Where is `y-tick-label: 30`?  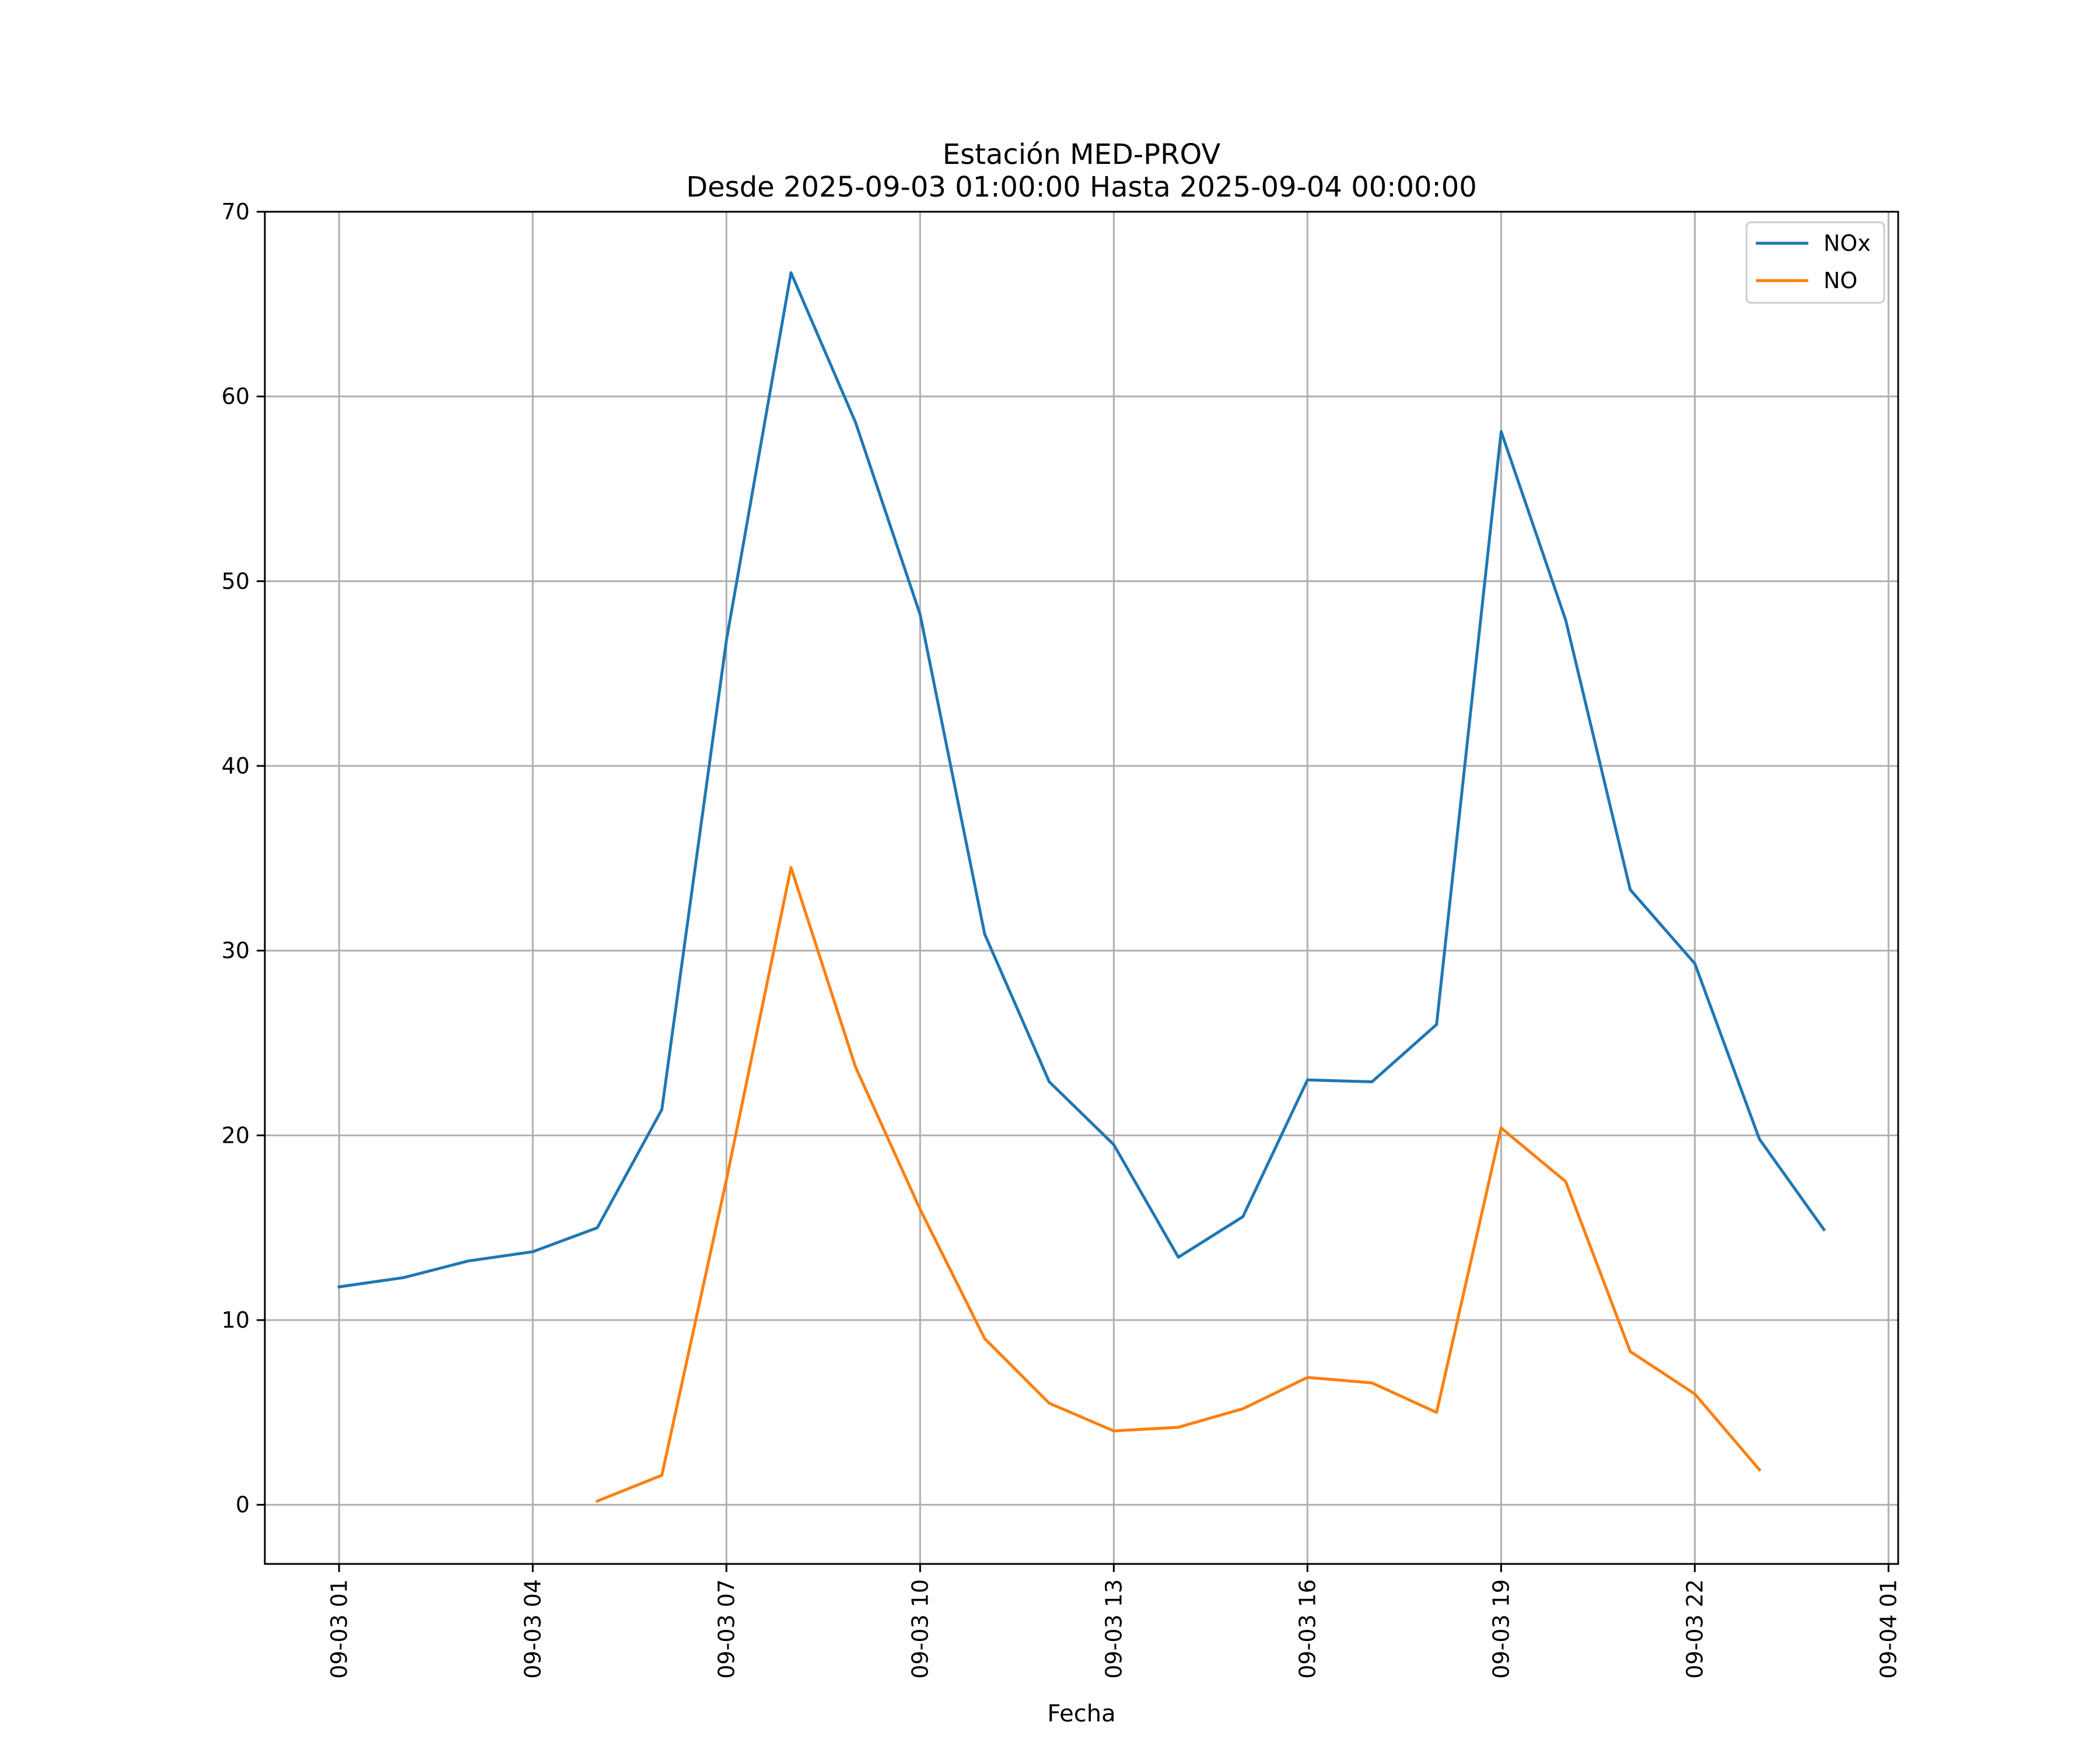 y-tick-label: 30 is located at coordinates (236, 951).